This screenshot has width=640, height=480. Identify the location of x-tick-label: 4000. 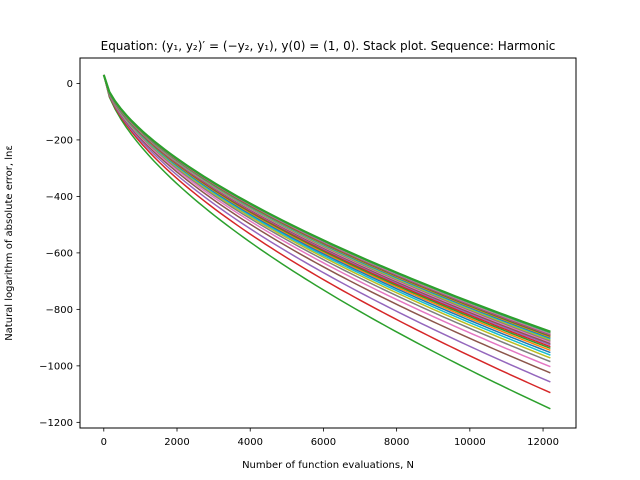
(249, 442).